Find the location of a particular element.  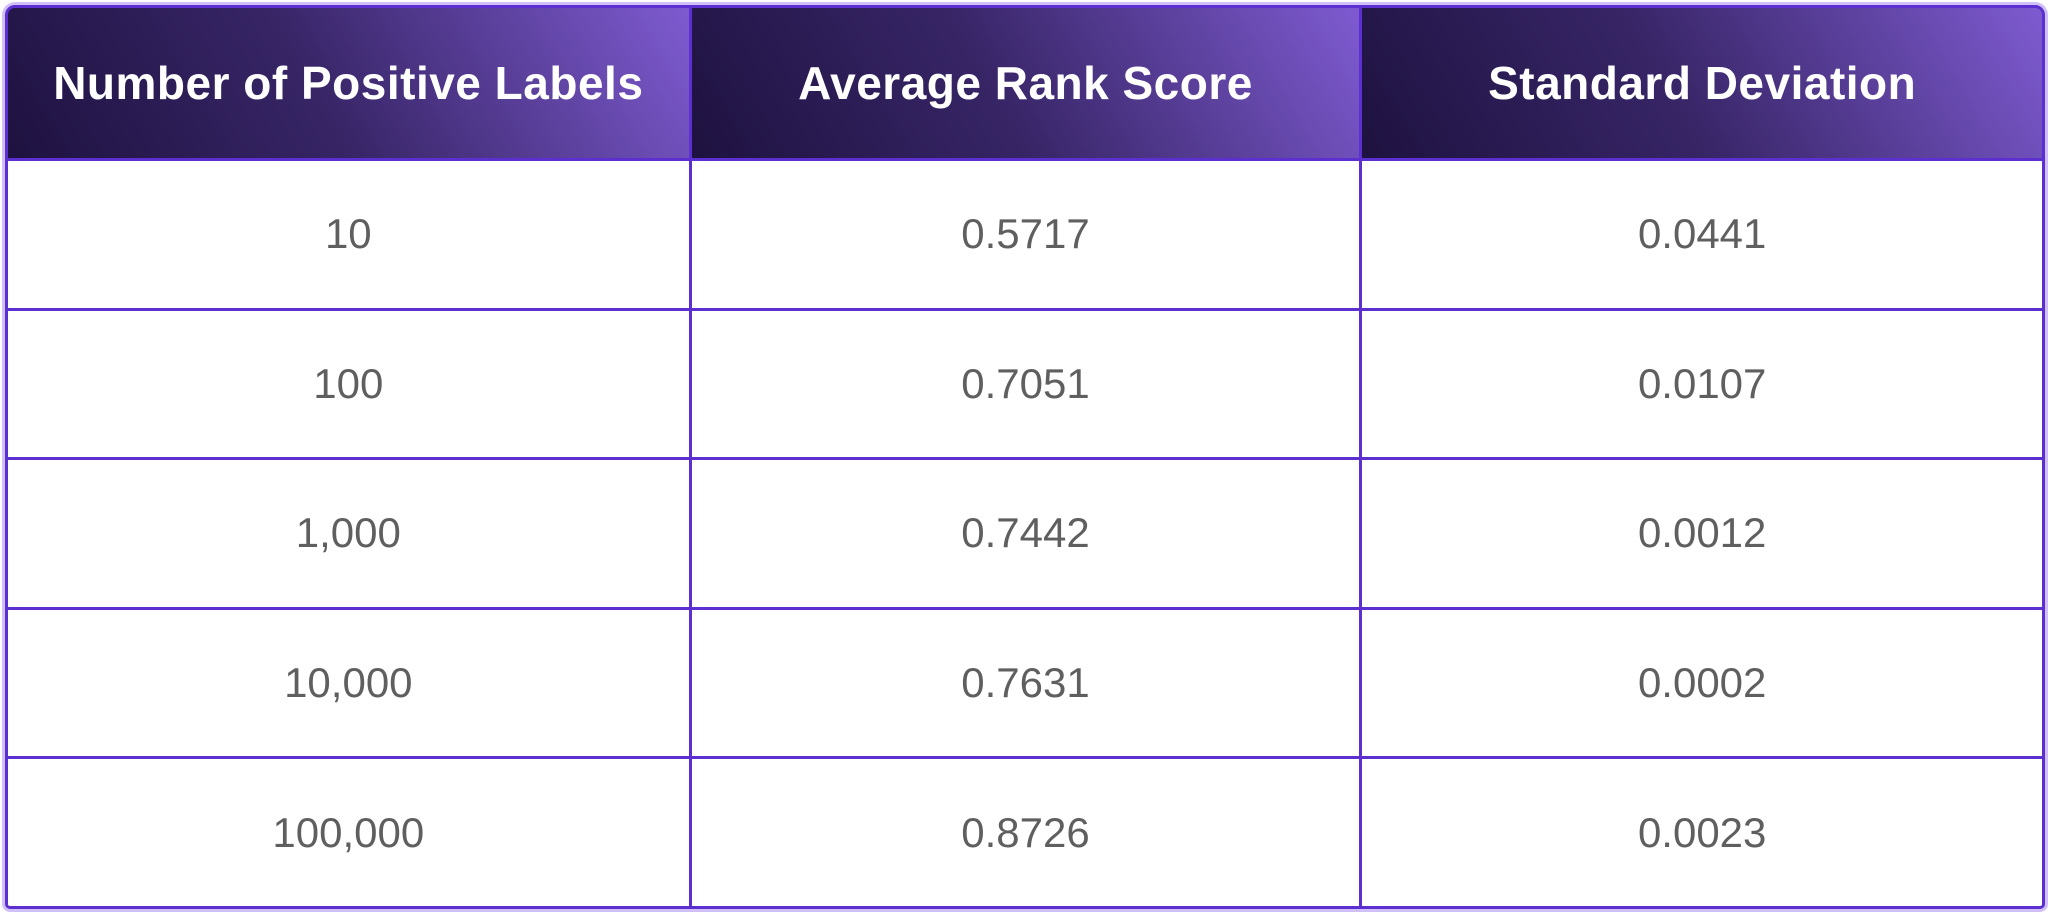

cell-value: 0.0107 is located at coordinates (1702, 383).